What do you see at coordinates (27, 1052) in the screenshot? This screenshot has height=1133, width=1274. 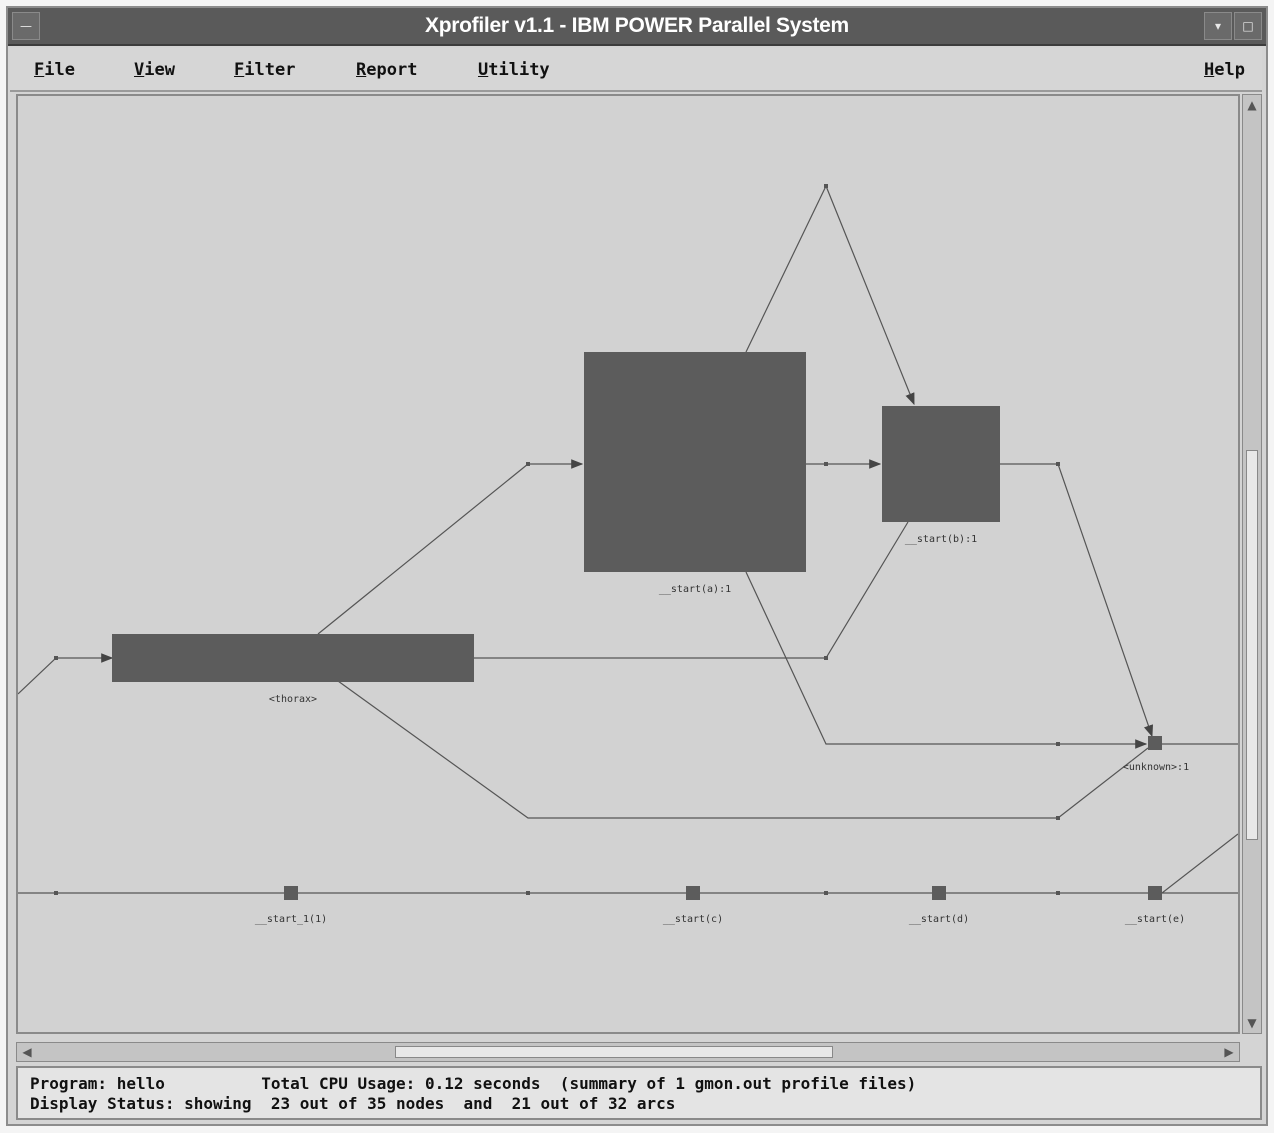 I see `scroll-left-arrow-icon: ◀` at bounding box center [27, 1052].